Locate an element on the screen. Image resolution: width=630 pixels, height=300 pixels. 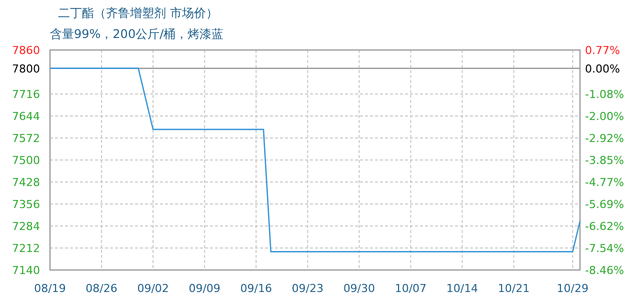
y-tick-label: 7212 is located at coordinates (26, 248).